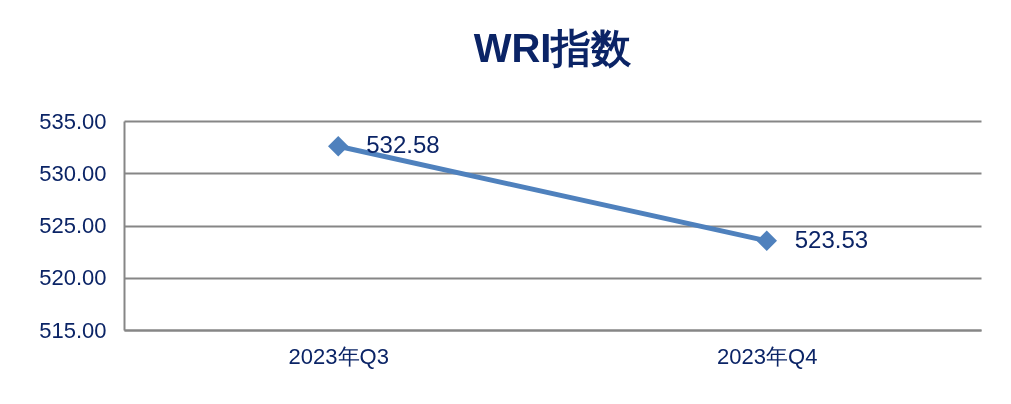 The width and height of the screenshot is (1011, 404). I want to click on y-tick-label: 525.00, so click(73, 225).